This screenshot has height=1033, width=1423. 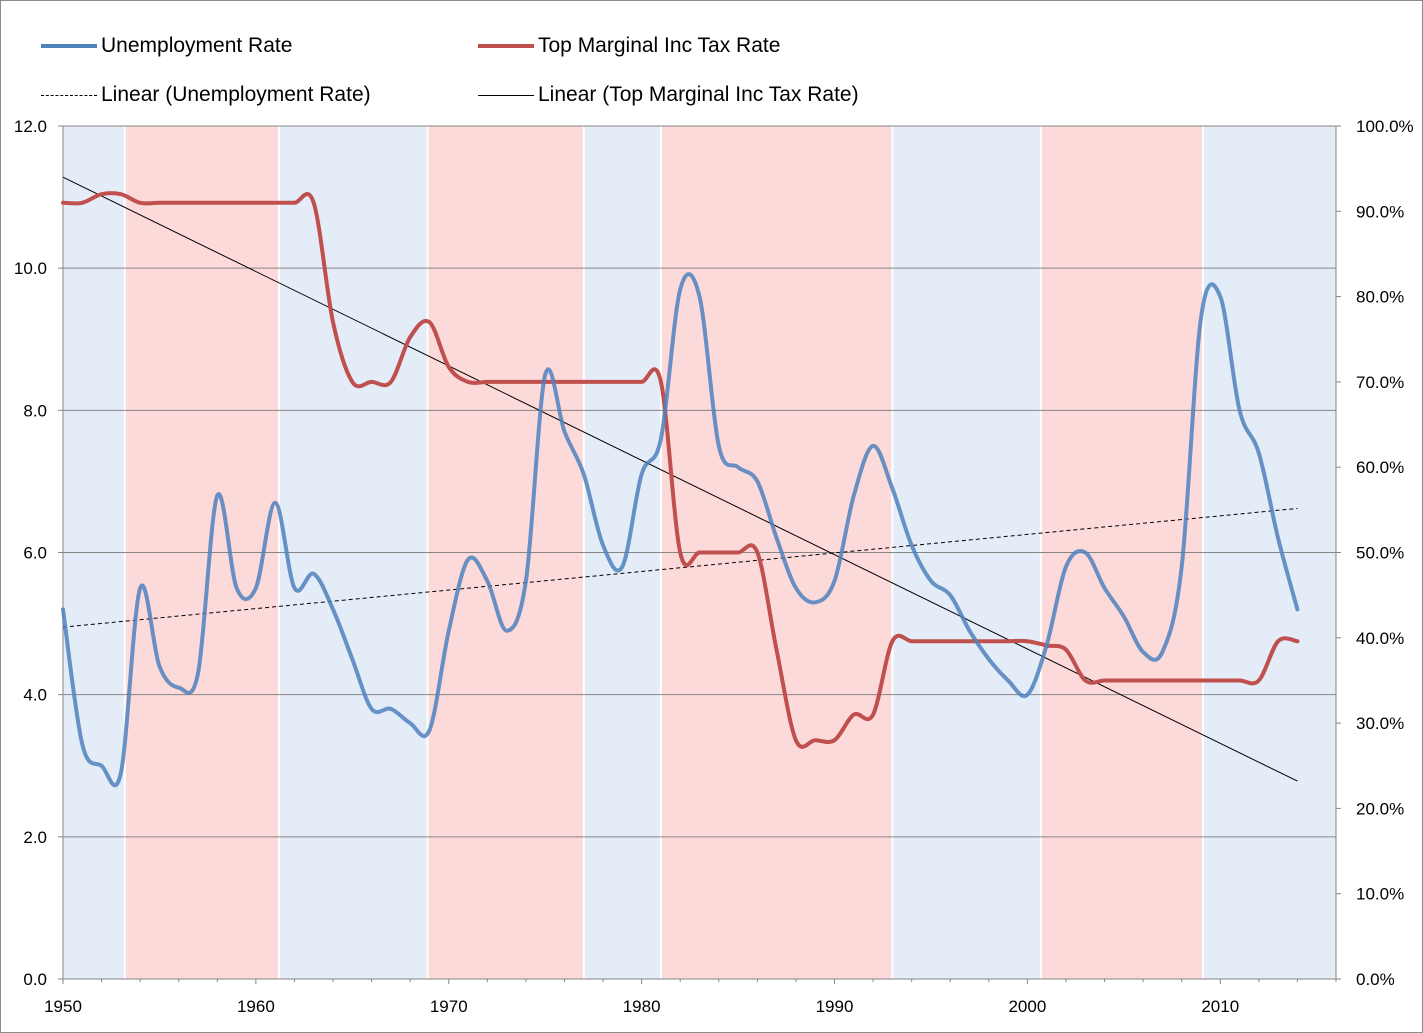 What do you see at coordinates (506, 46) in the screenshot?
I see `legend-swatch-top-tax` at bounding box center [506, 46].